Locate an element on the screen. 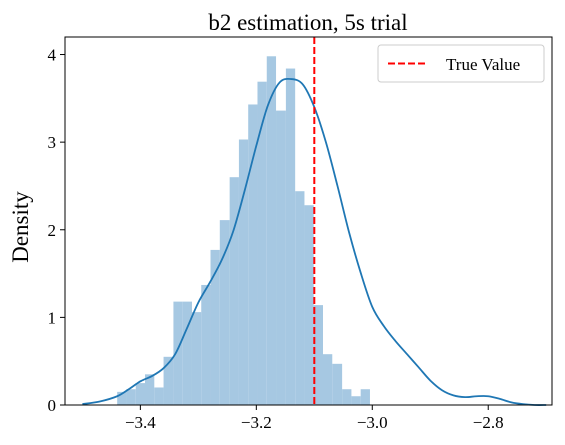 The height and width of the screenshot is (445, 565). legend: True Value is located at coordinates (461, 63).